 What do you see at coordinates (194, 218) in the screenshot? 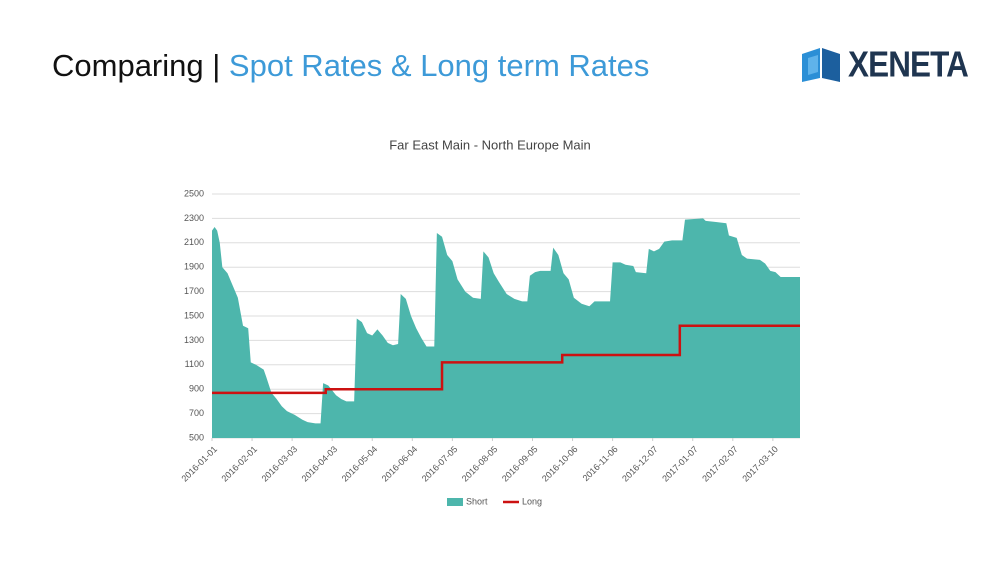
I see `y-tick-label: 2300` at bounding box center [194, 218].